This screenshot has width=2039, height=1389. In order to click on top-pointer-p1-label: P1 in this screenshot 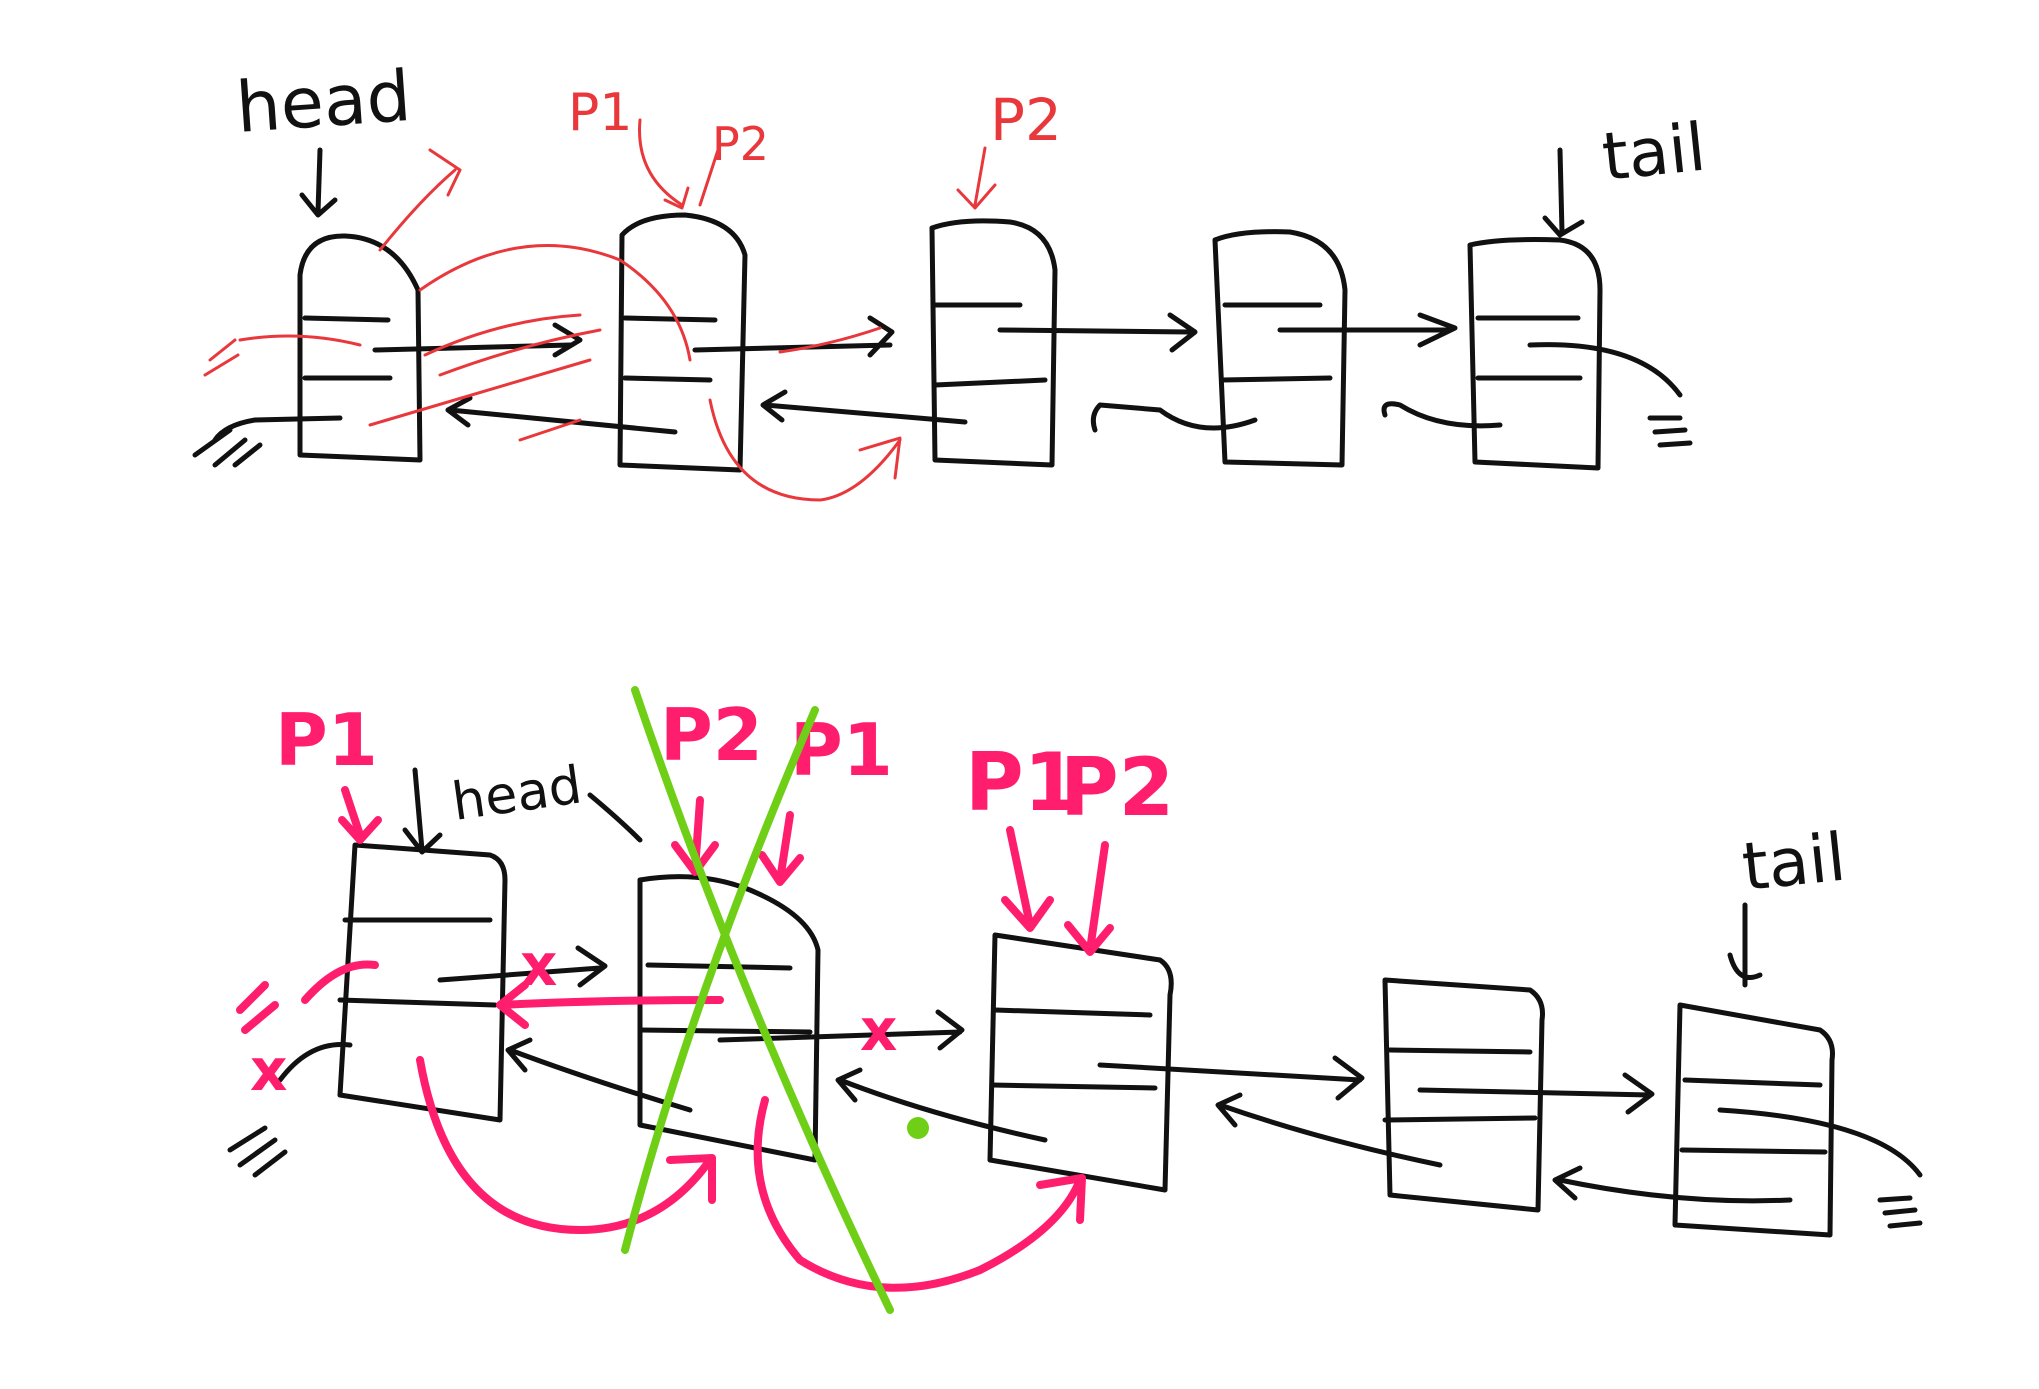, I will do `click(600, 113)`.